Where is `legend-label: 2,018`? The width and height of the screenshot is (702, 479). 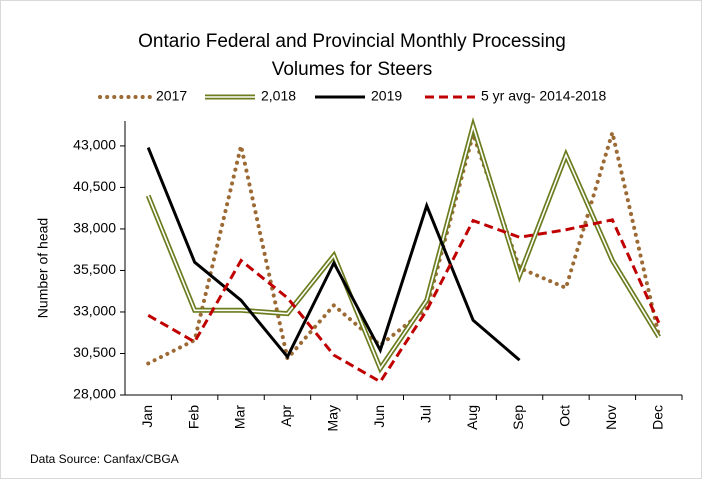 legend-label: 2,018 is located at coordinates (278, 96).